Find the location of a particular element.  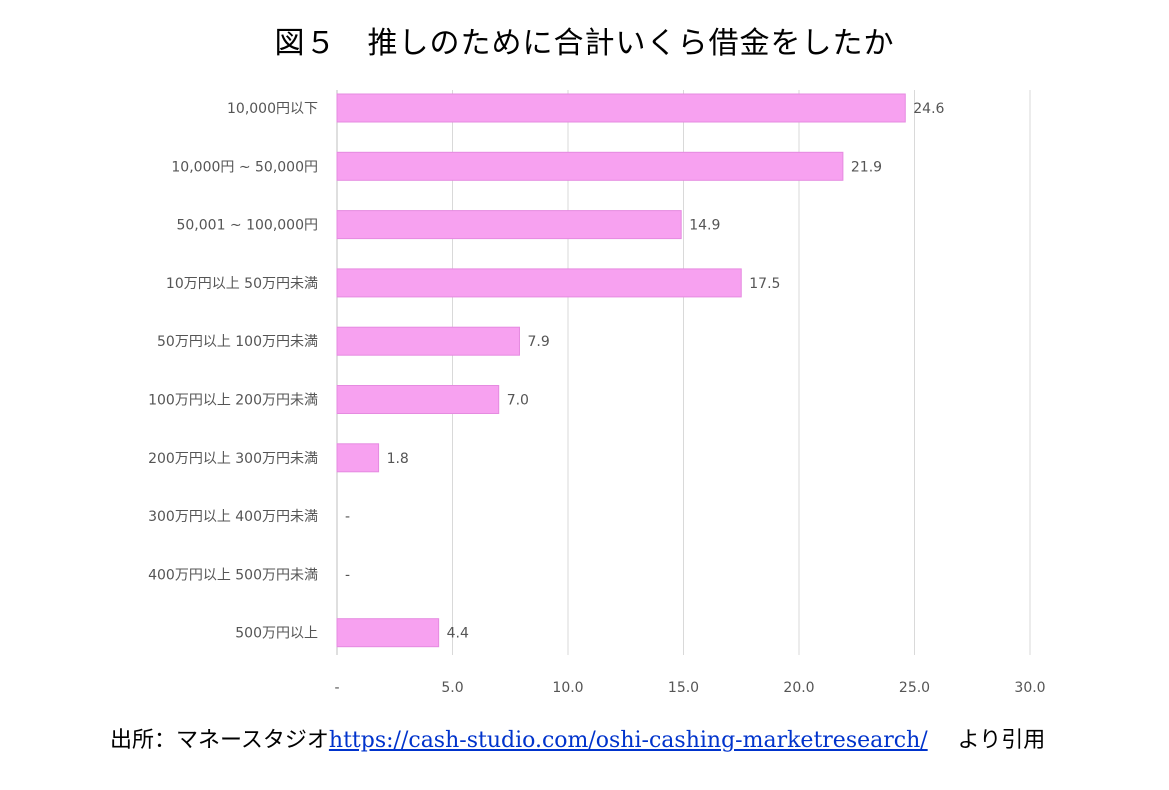

category-label: 10万円以上 50万円未満 is located at coordinates (242, 284).